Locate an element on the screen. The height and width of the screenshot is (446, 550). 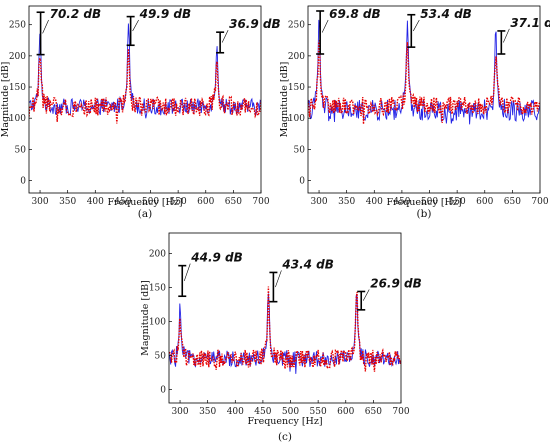
db-difference-annotation: 70.2 dB is located at coordinates (69, 31).